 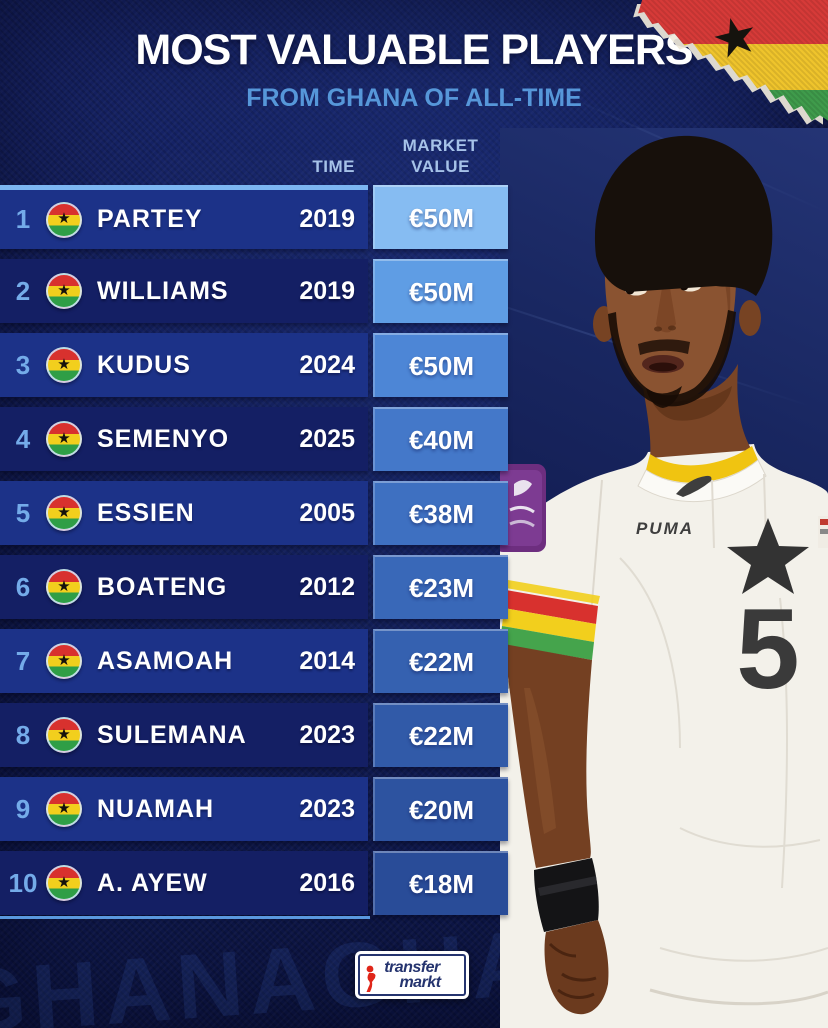 I want to click on time-value: 2024, so click(x=327, y=364).